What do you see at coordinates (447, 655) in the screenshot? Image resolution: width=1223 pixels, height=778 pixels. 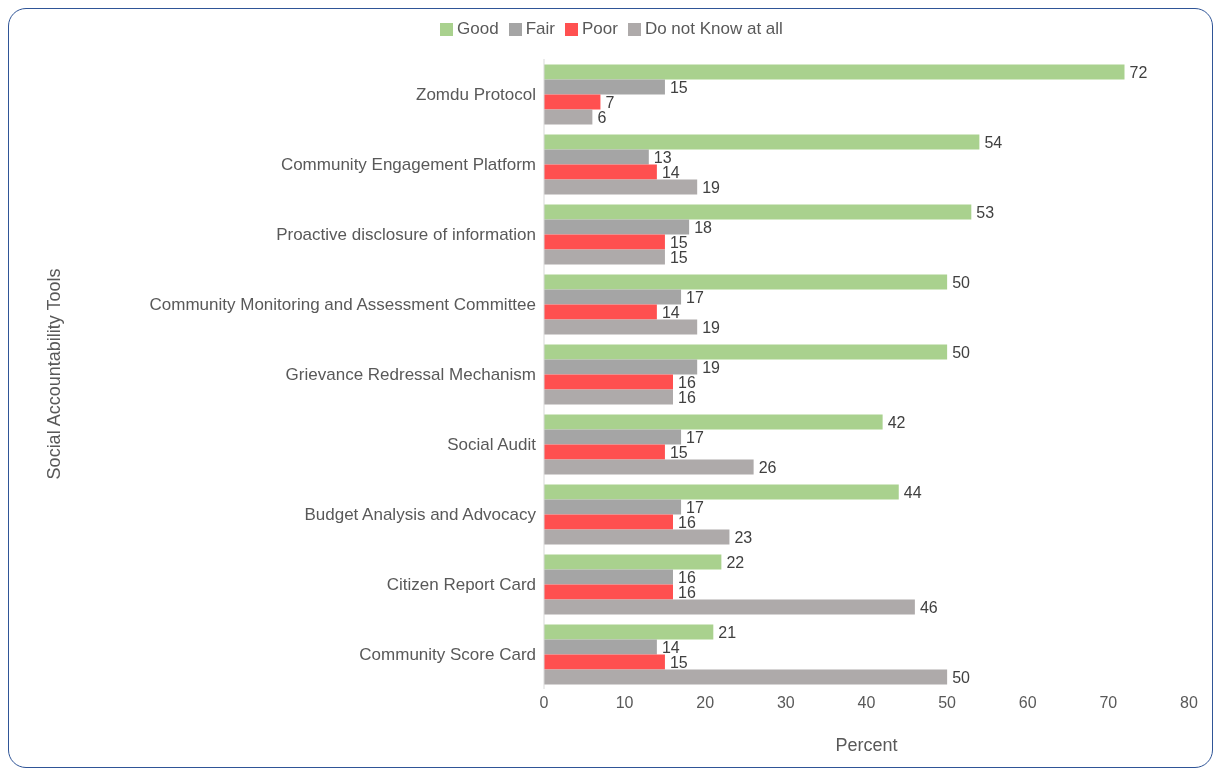 I see `y-tick-label: Community Score Card` at bounding box center [447, 655].